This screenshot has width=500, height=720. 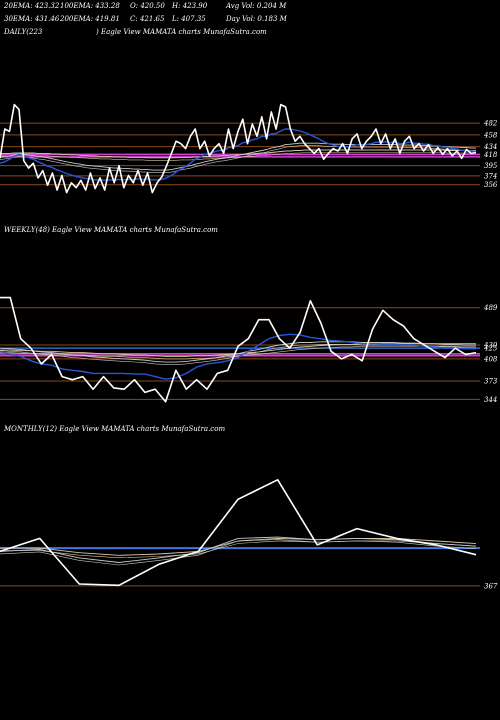 What do you see at coordinates (490, 147) in the screenshot?
I see `level-label: 434` at bounding box center [490, 147].